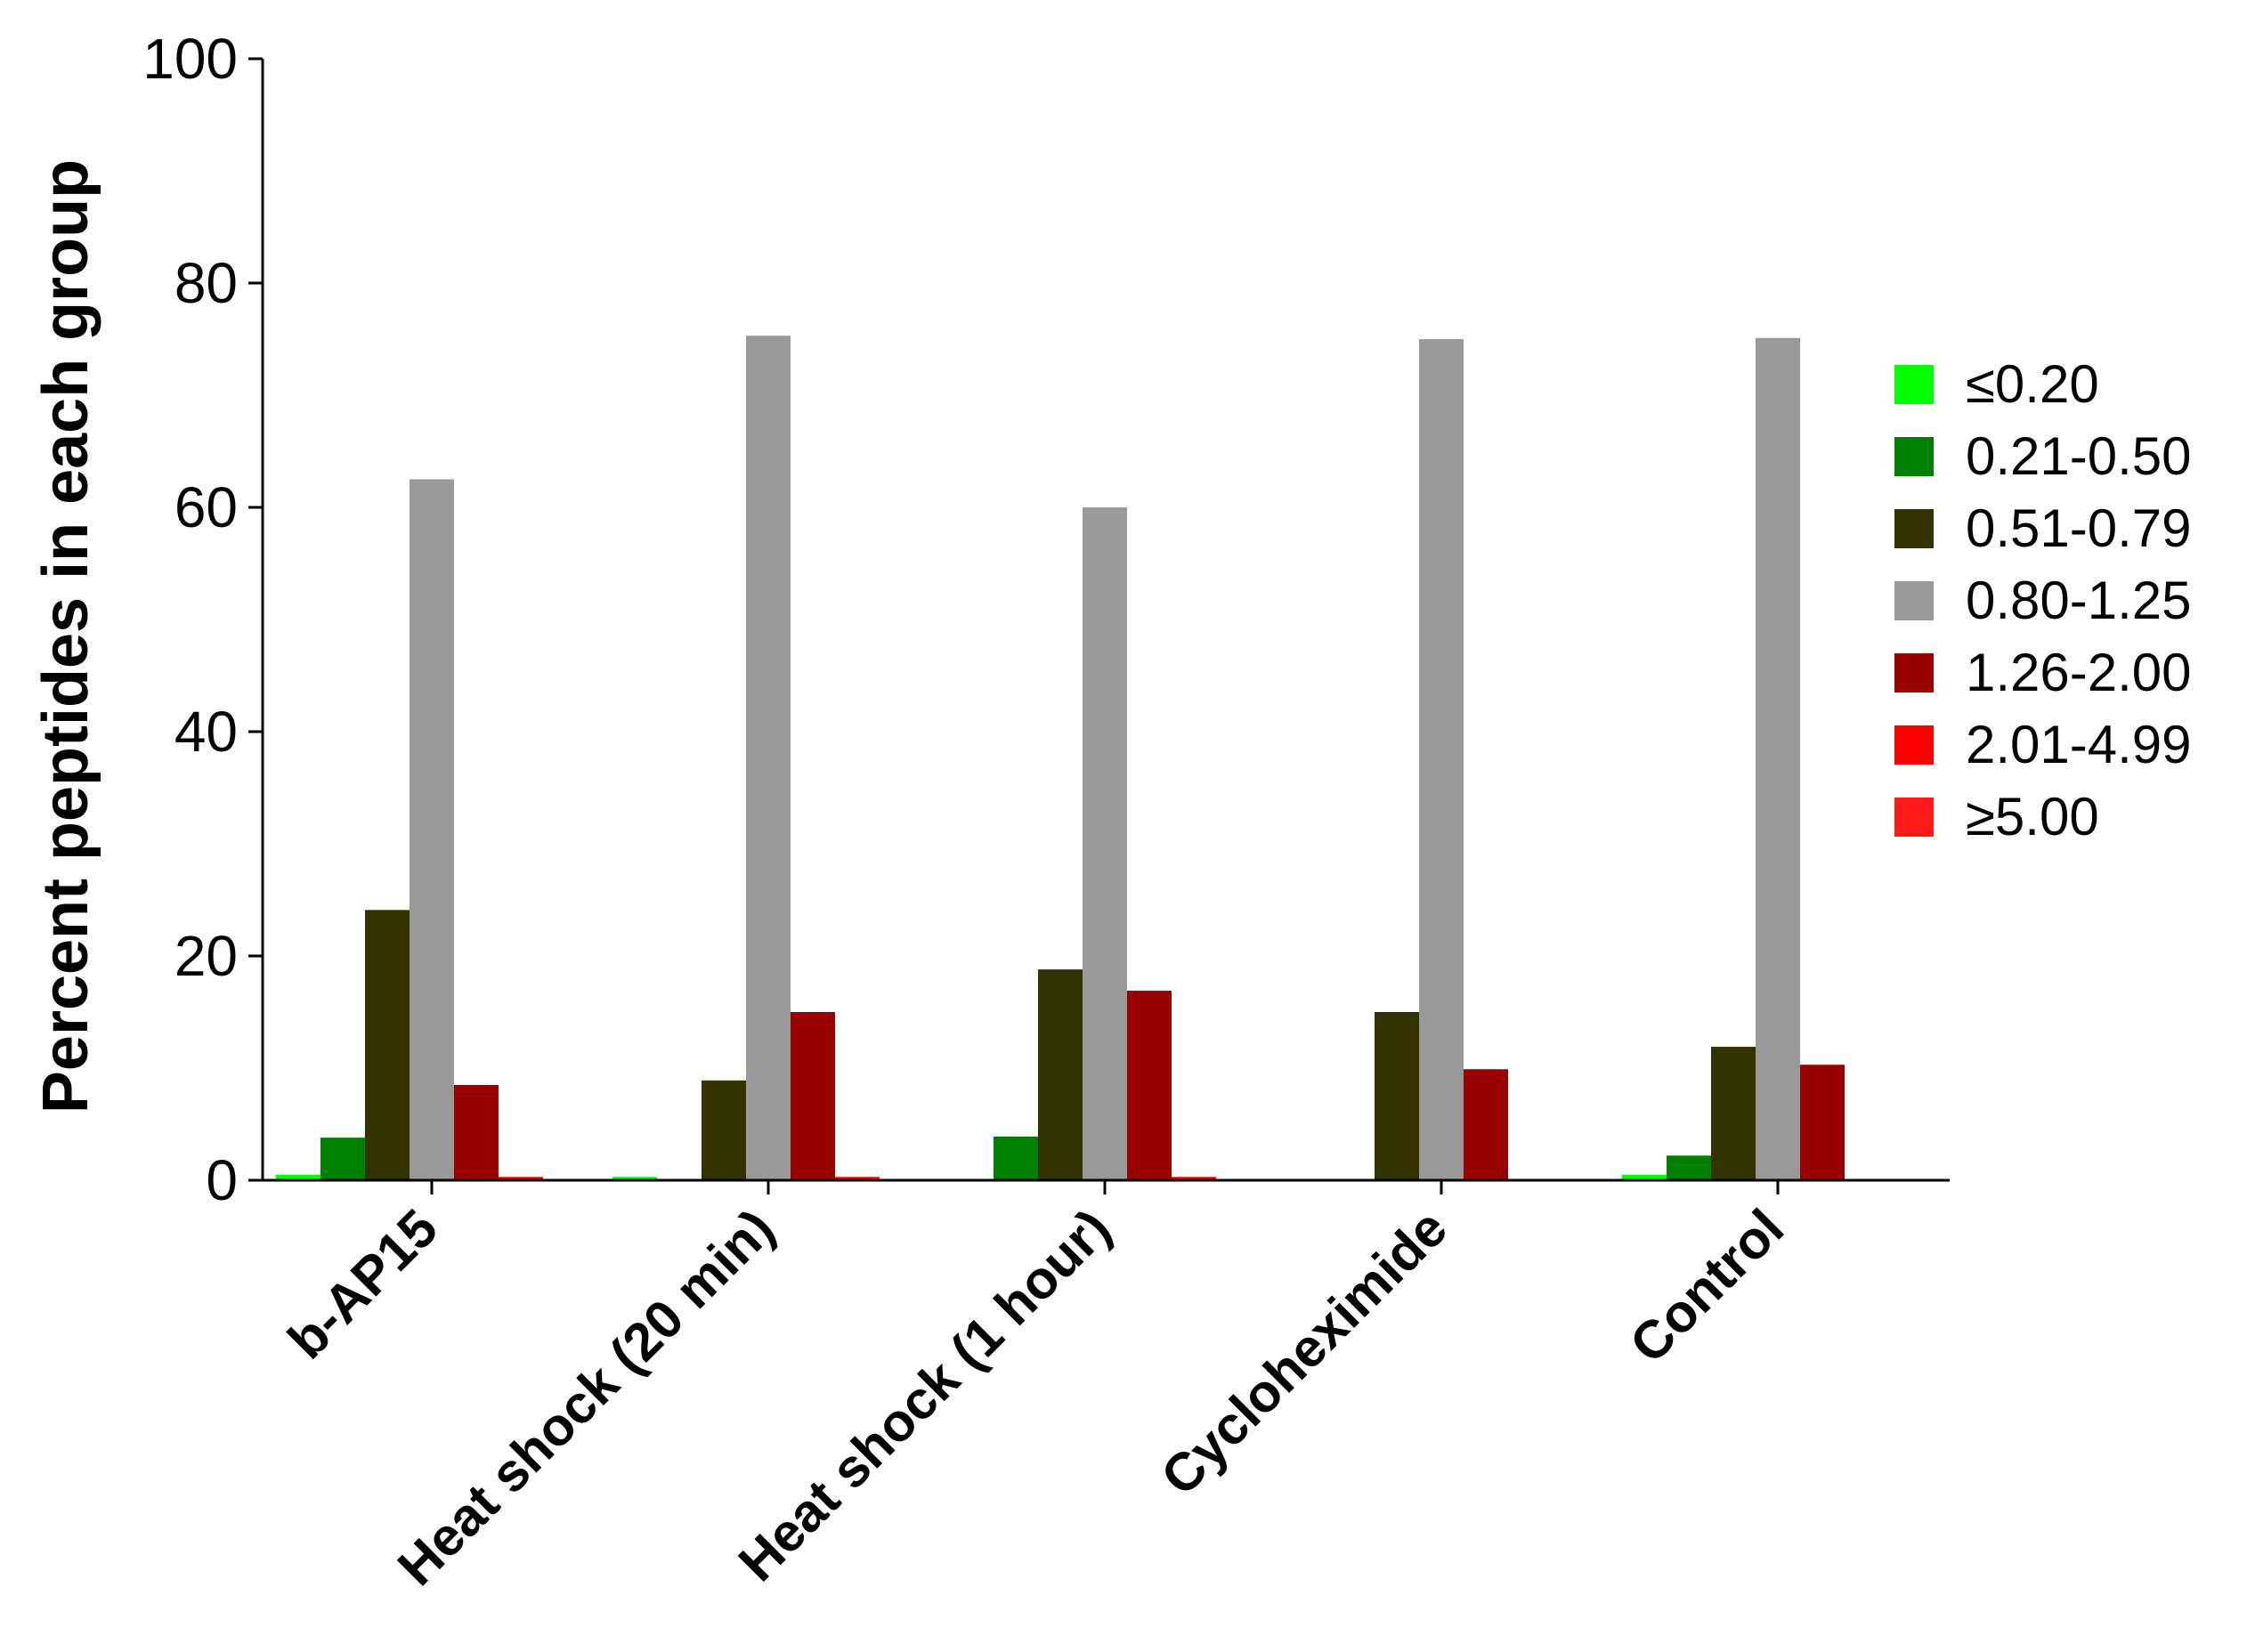 This screenshot has height=1652, width=2247. I want to click on x-category-label: Cycloheximide, so click(1303, 1352).